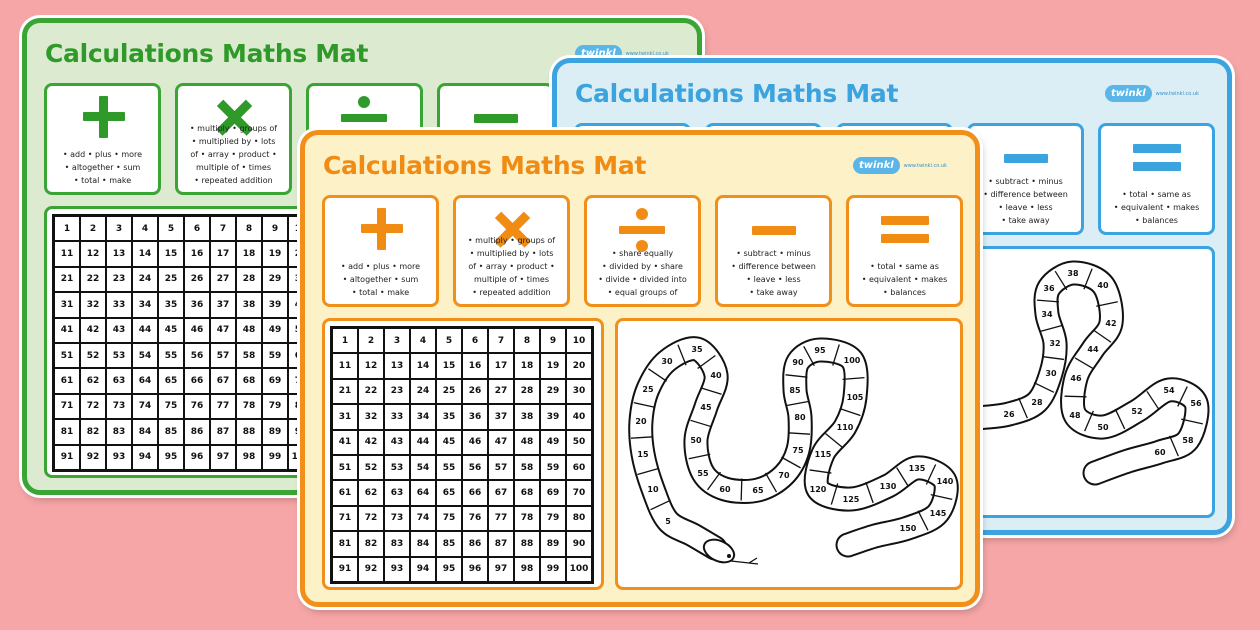 This screenshot has width=1260, height=630. What do you see at coordinates (527, 366) in the screenshot?
I see `grid-cell: 18` at bounding box center [527, 366].